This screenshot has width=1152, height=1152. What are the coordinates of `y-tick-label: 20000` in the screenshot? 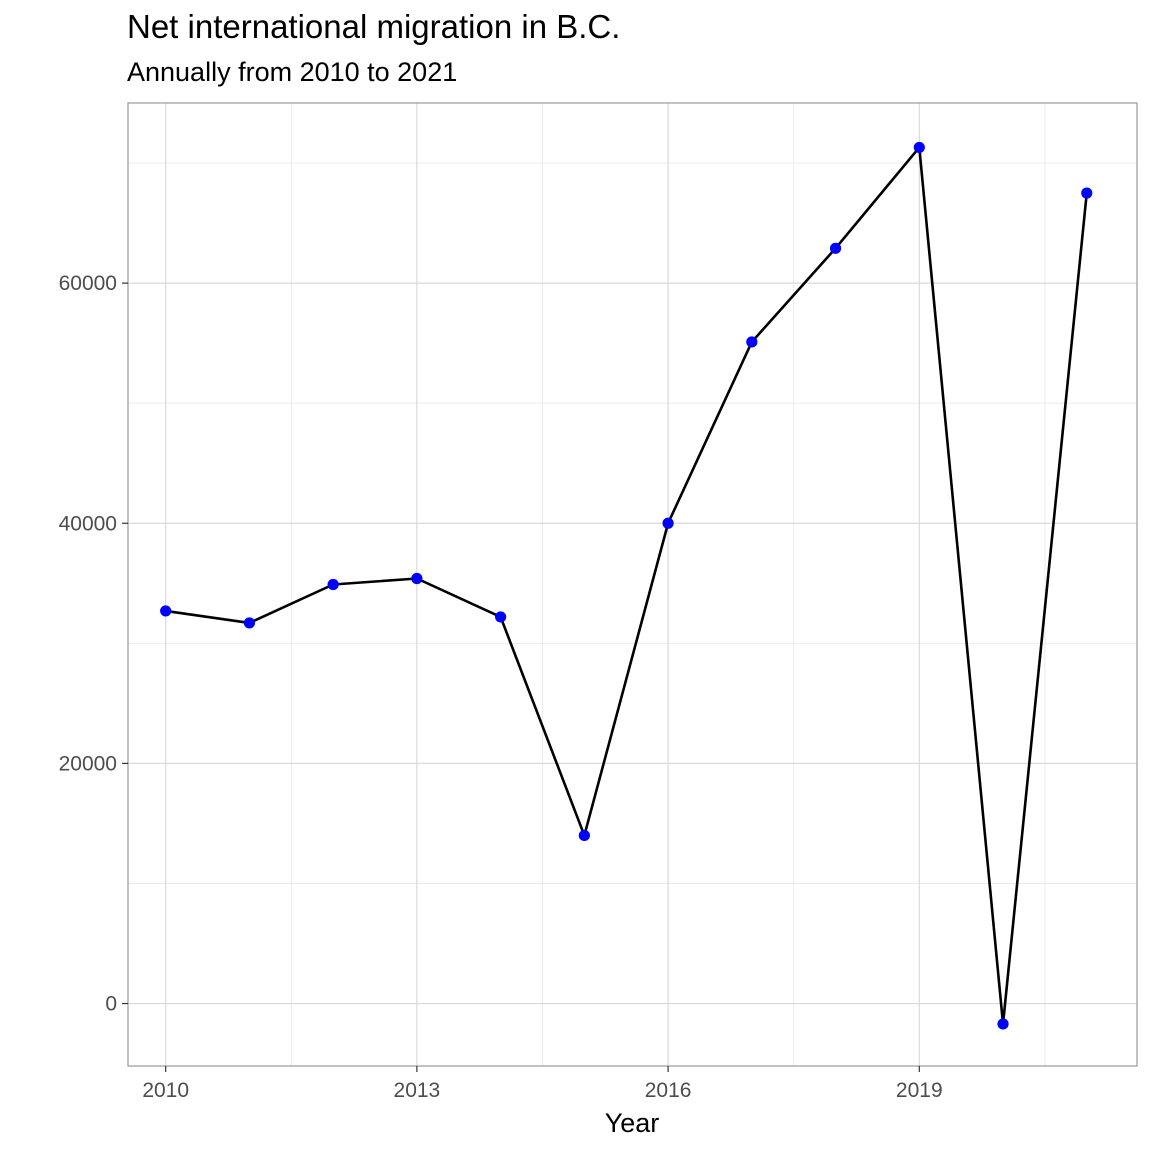 It's located at (88, 763).